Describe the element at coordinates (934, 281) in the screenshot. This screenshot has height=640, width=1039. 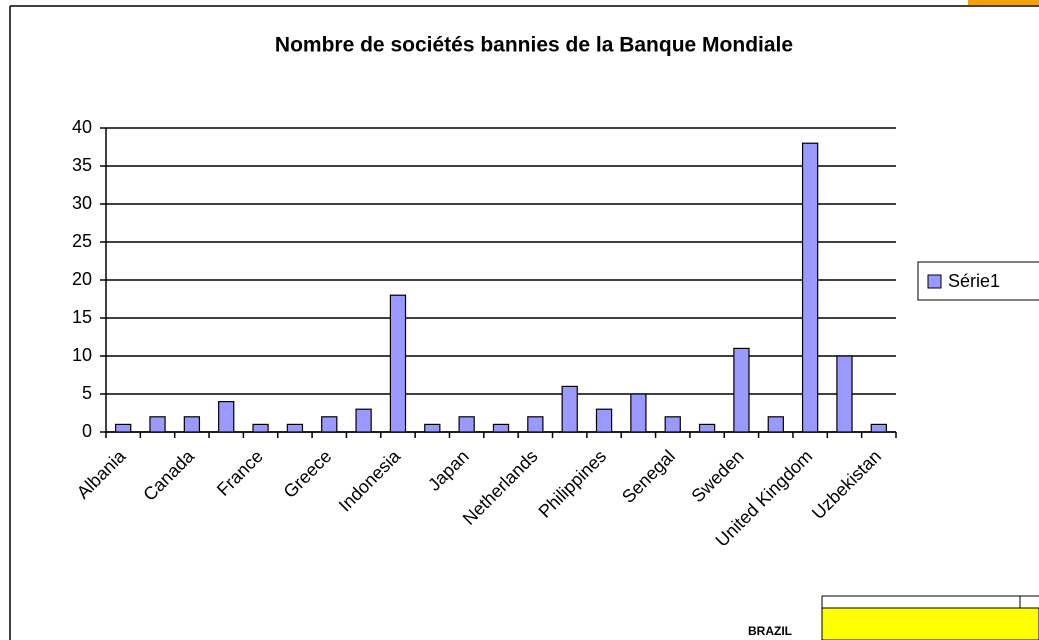
I see `legend-swatch` at that location.